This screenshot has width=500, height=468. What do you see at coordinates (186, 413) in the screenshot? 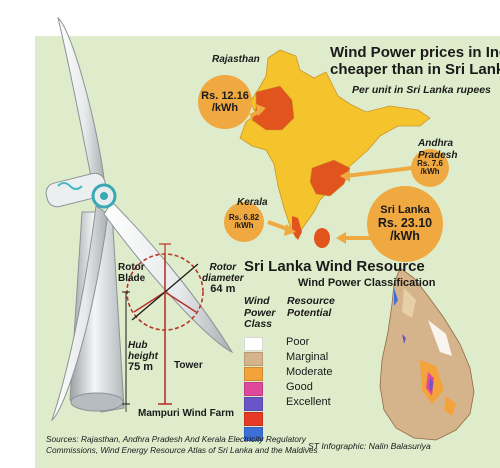
I see `wind-farm-label: Mampuri Wind Farm` at bounding box center [186, 413].